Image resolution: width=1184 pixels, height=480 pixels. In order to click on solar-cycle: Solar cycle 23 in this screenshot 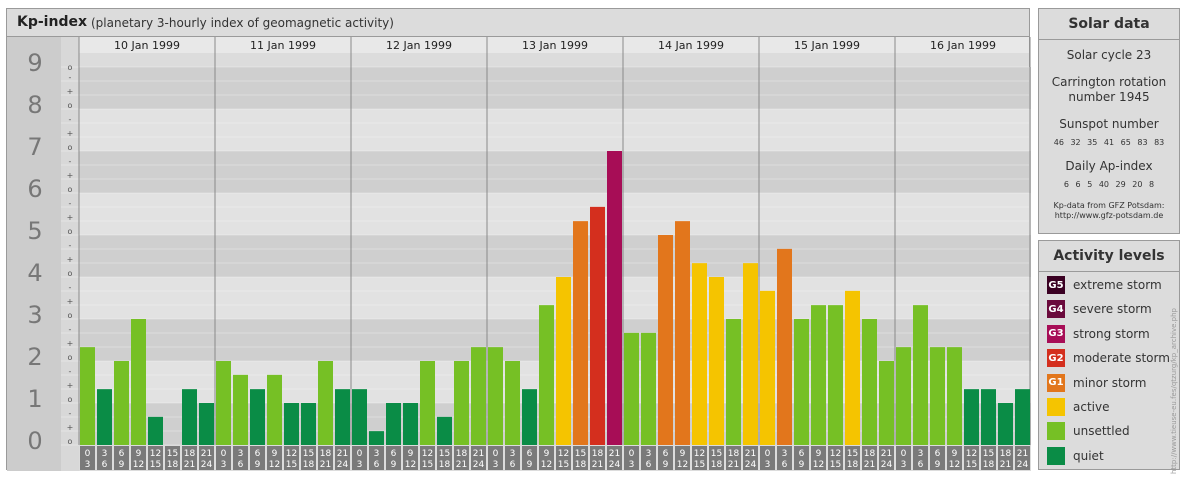, I will do `click(1109, 55)`.